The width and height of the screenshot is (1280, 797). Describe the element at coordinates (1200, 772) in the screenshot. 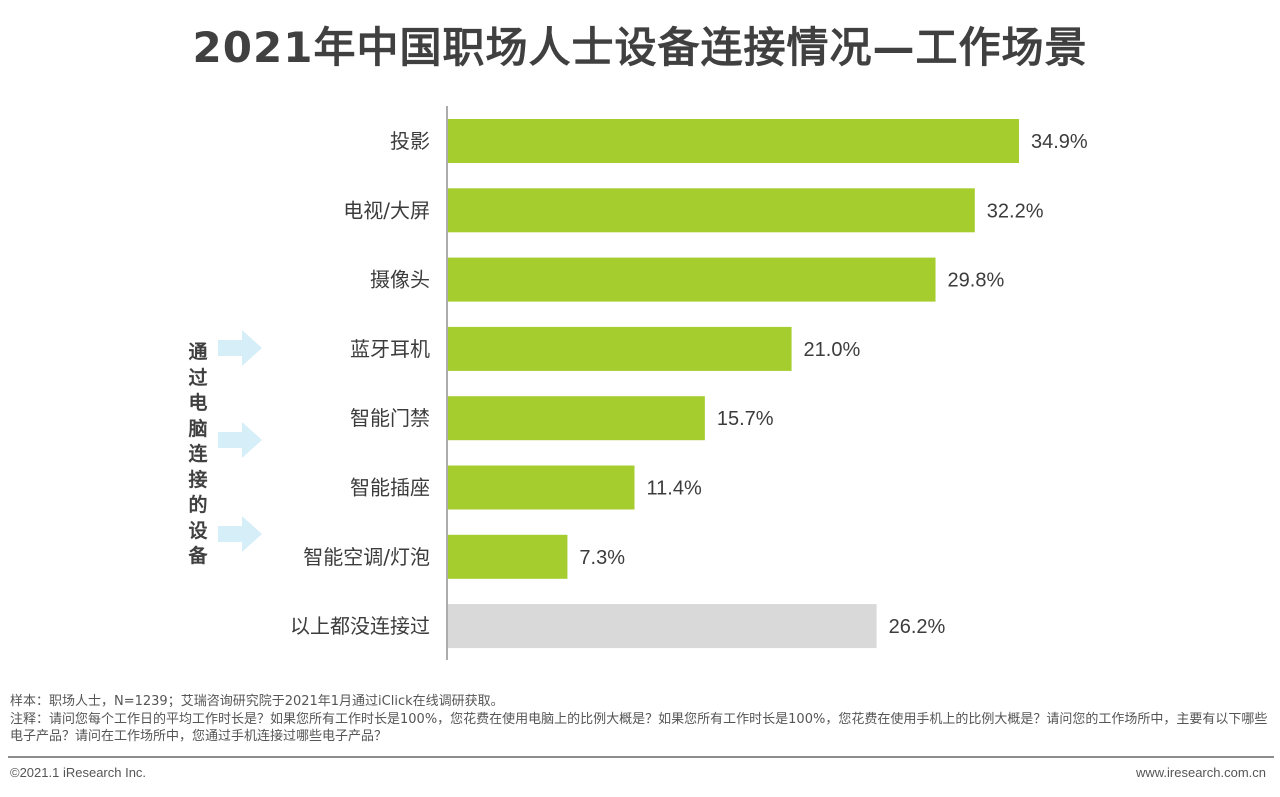

I see `website-link: www.iresearch.com.cn` at that location.